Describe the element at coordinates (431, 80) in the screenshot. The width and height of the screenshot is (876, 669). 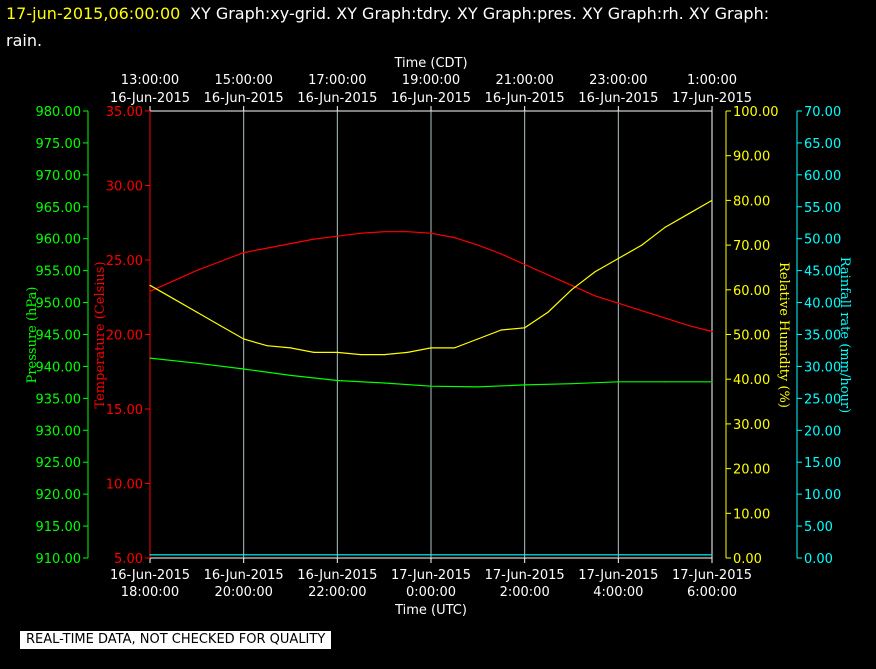
I see `top-tick-time: 19:00:00` at that location.